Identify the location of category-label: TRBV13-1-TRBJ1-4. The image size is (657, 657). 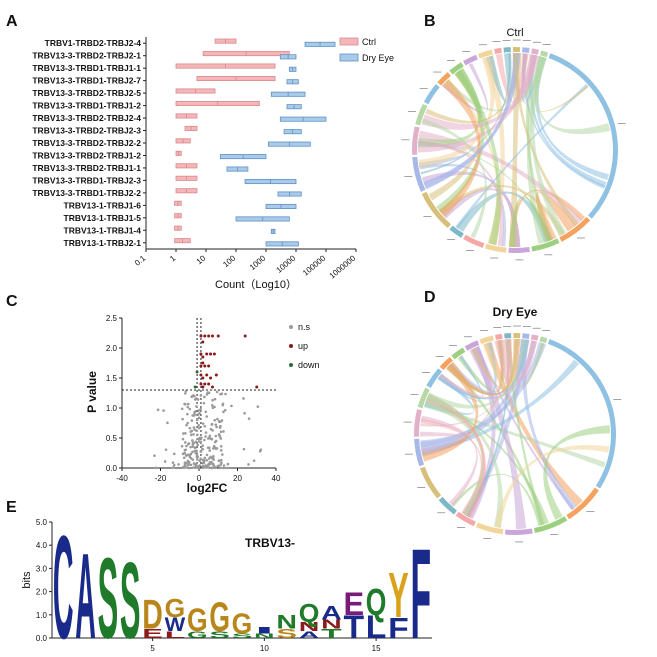
(103, 230).